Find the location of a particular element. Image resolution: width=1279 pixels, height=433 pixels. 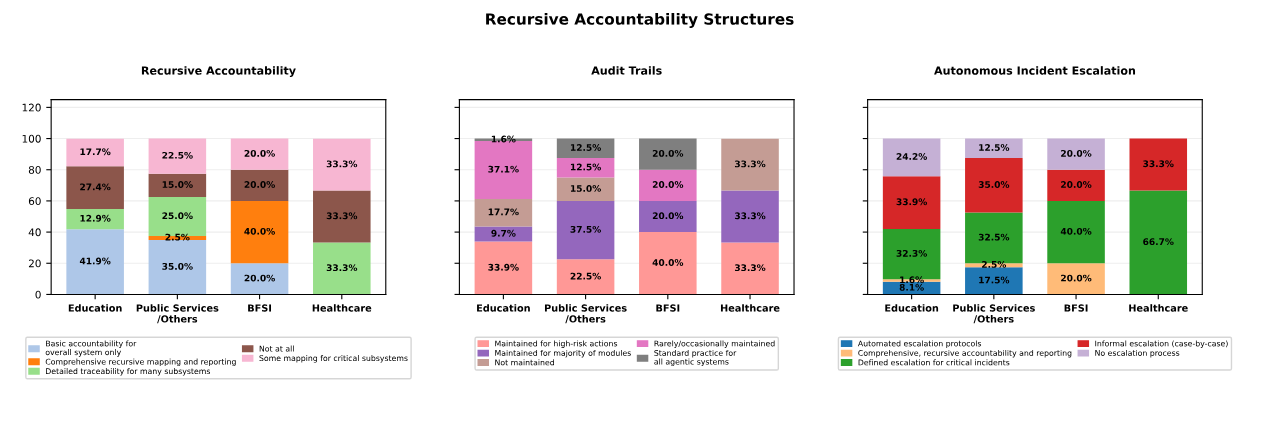

data-label: 66.7% is located at coordinates (1158, 242).